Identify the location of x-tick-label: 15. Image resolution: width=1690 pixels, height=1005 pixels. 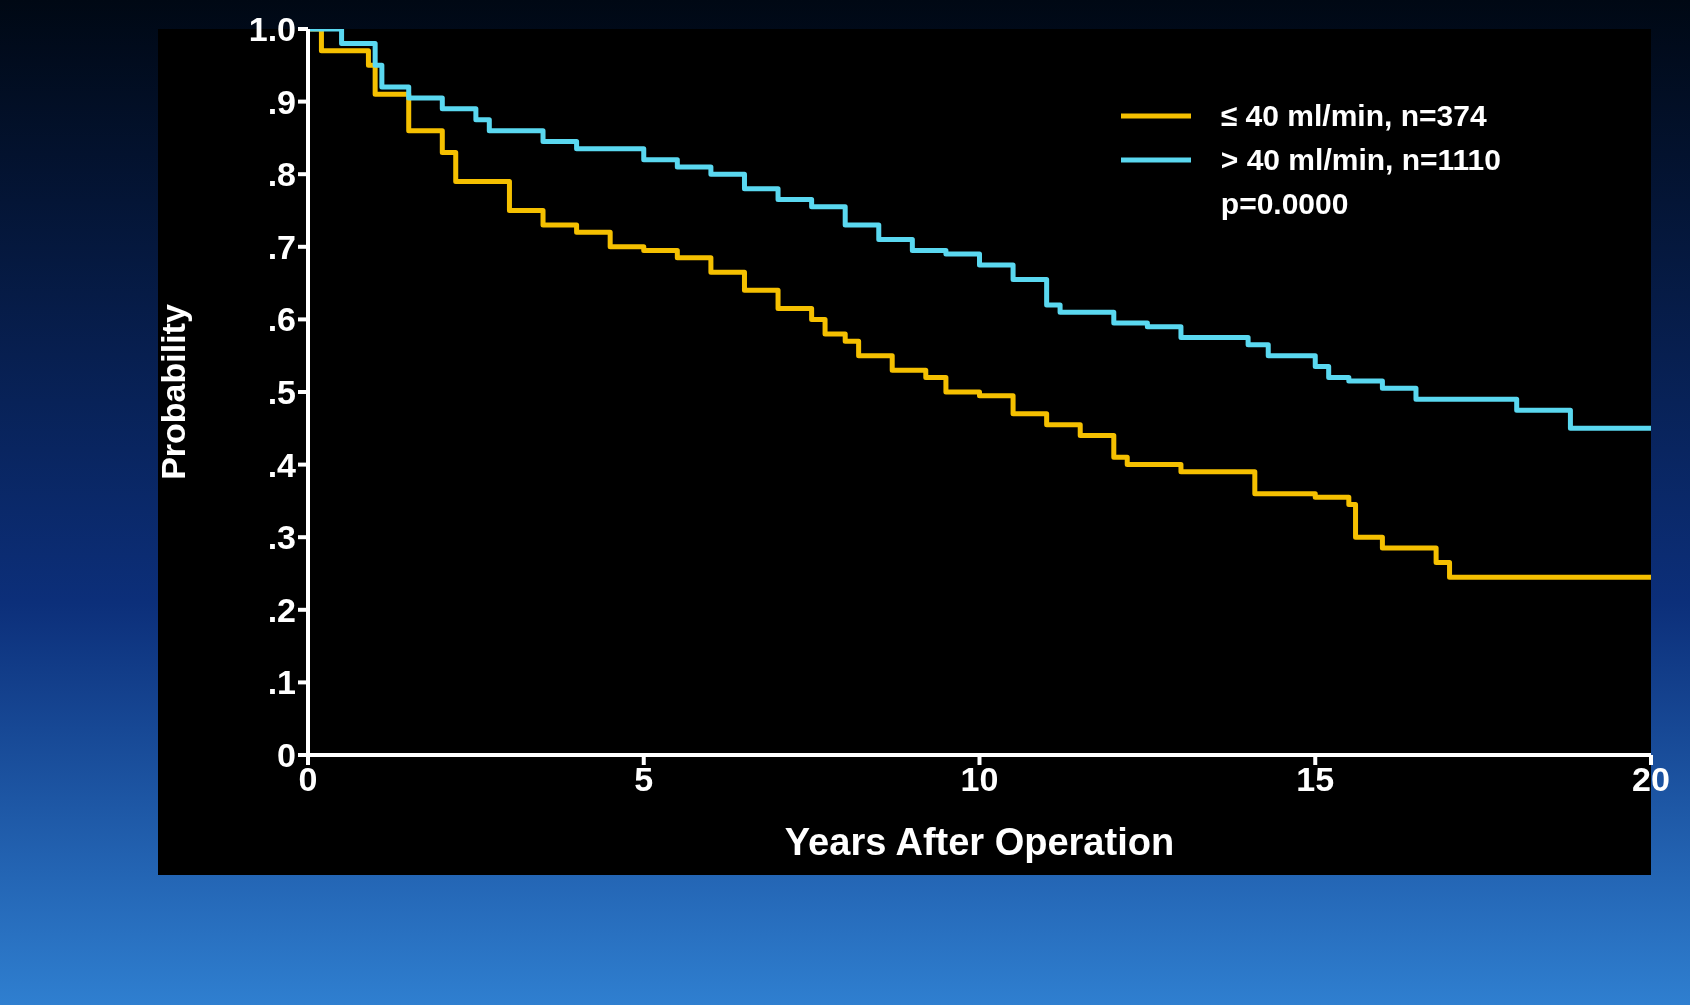
(1315, 779).